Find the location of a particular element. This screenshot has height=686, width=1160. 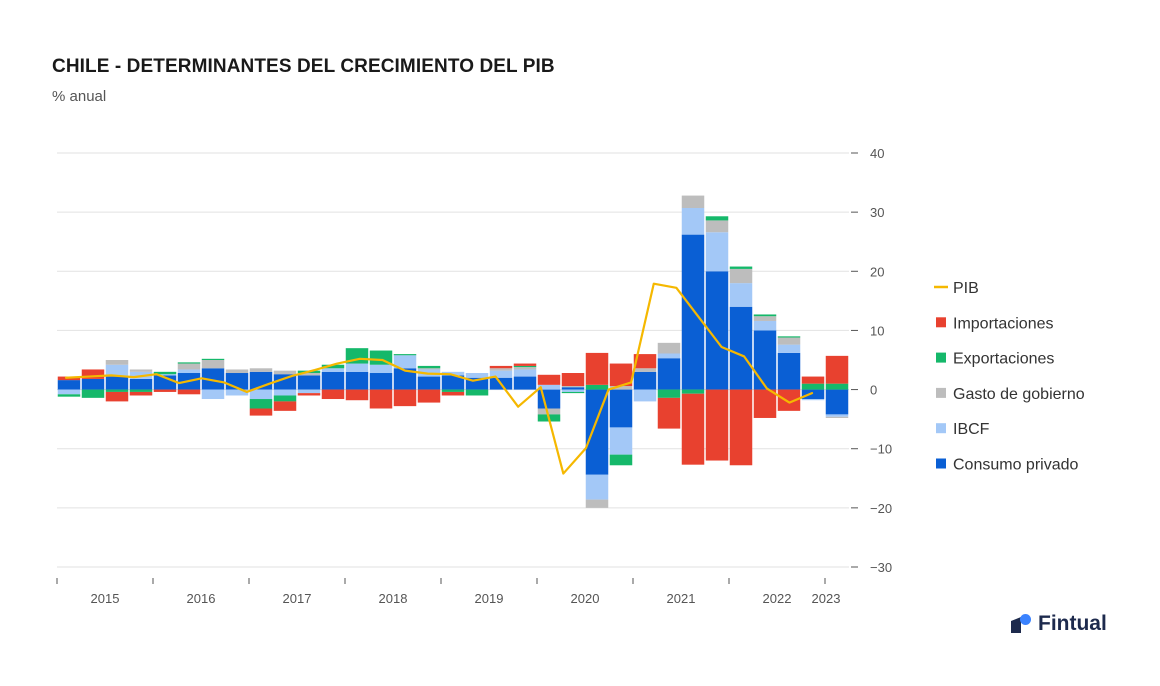

bar-gasto-2021Q2 is located at coordinates (669, 348).